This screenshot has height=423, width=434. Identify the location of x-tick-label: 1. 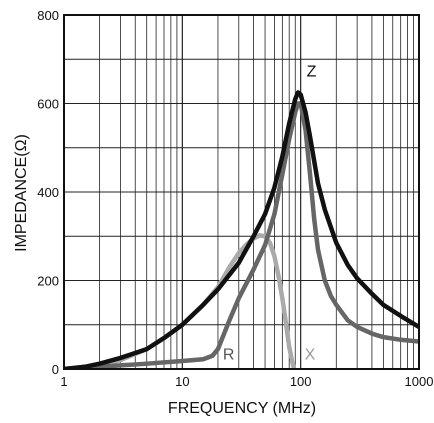
(63, 381).